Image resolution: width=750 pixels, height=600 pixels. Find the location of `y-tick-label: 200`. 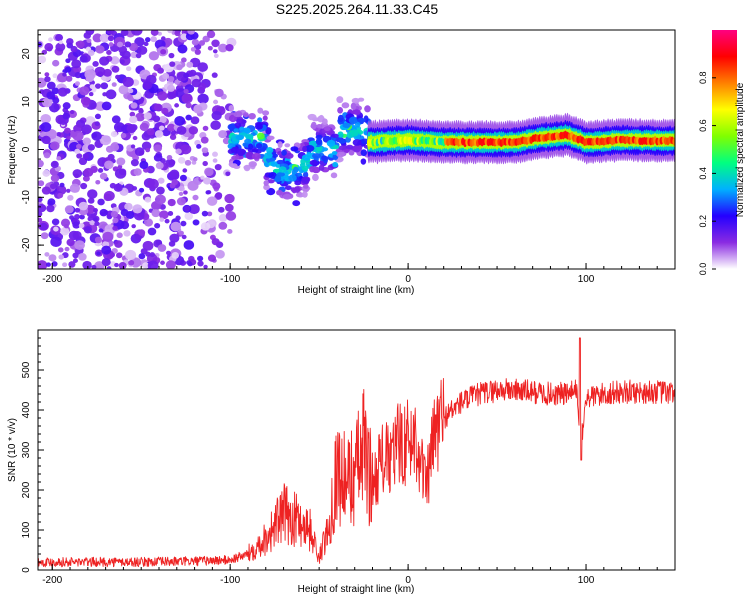

y-tick-label: 200 is located at coordinates (26, 489).